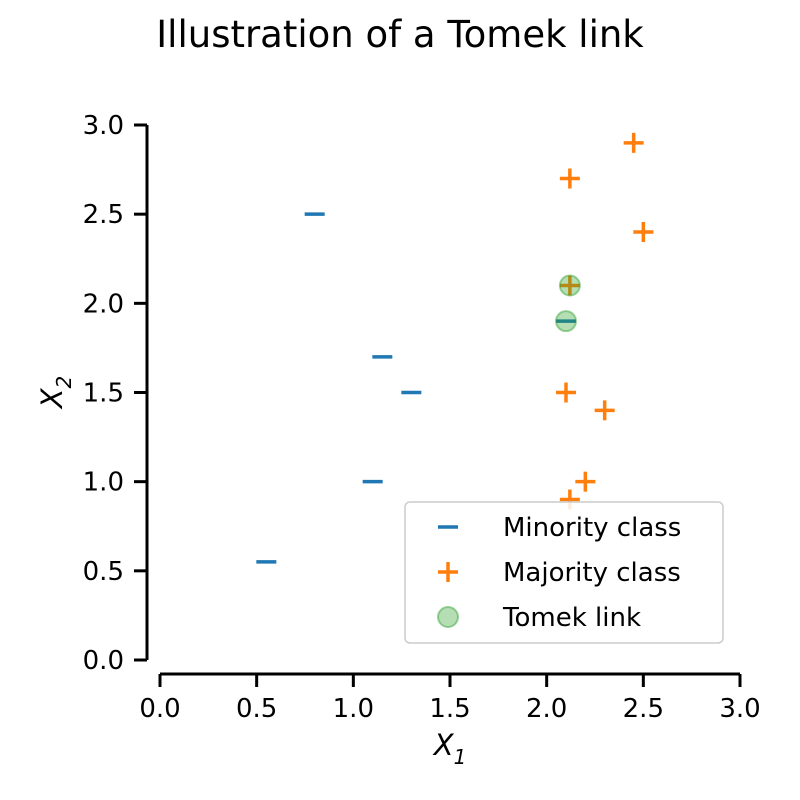  Describe the element at coordinates (460, 757) in the screenshot. I see `x-axis-label-subscript: 1` at that location.